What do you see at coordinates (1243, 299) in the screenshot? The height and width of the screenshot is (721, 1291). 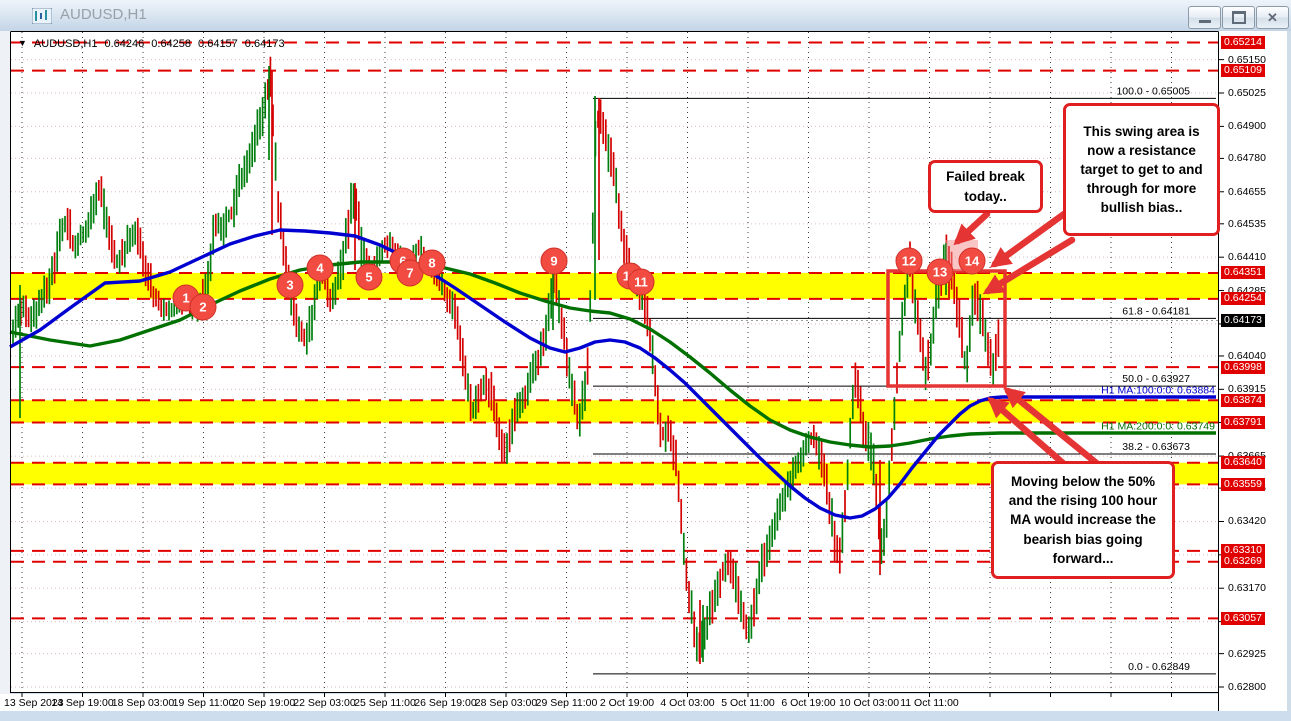 I see `price-level-tag: 0.64254` at bounding box center [1243, 299].